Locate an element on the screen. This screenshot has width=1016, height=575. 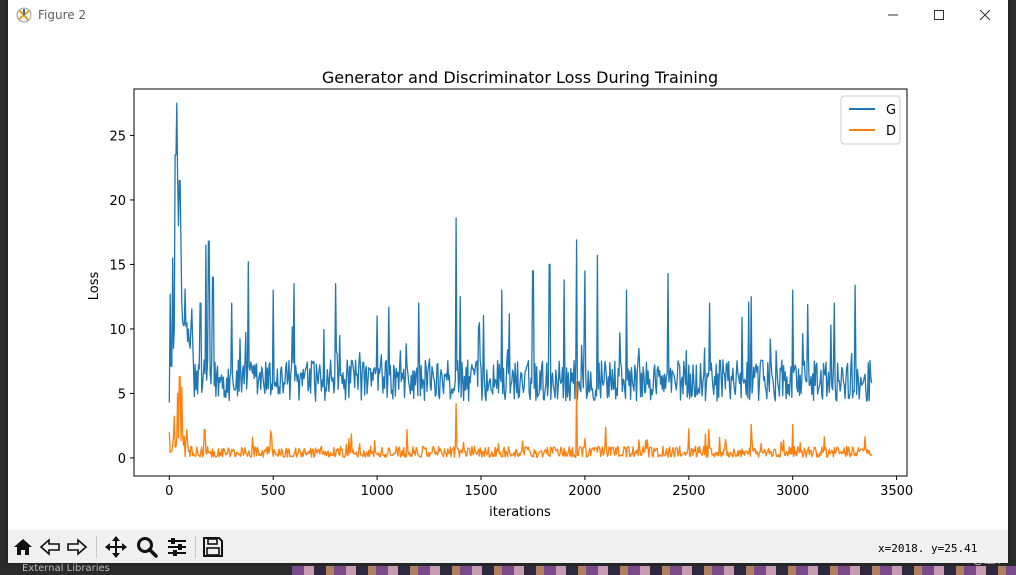
back-icon is located at coordinates (49, 547).